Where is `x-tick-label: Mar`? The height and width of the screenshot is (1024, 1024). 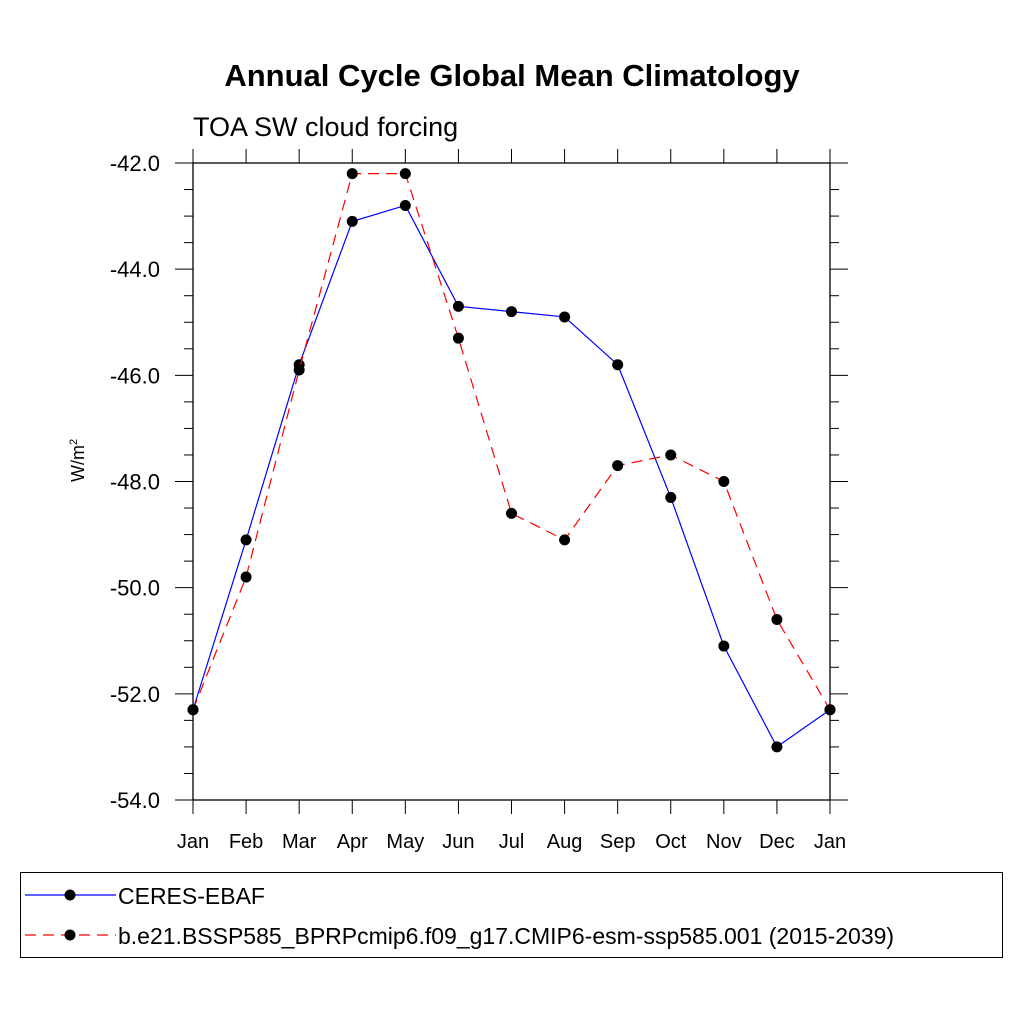 x-tick-label: Mar is located at coordinates (299, 842).